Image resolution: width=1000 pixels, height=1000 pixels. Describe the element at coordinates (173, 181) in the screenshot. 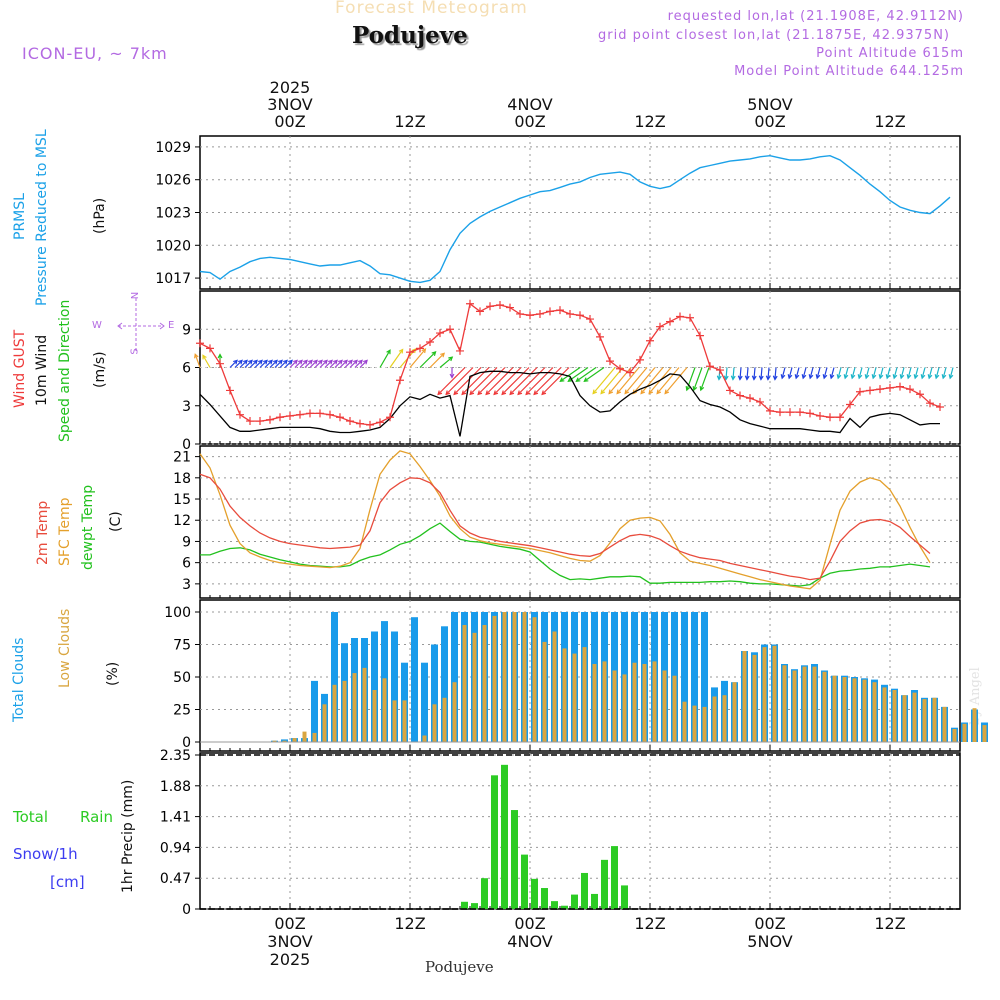

I see `pressure-ytick-label: 1026` at that location.